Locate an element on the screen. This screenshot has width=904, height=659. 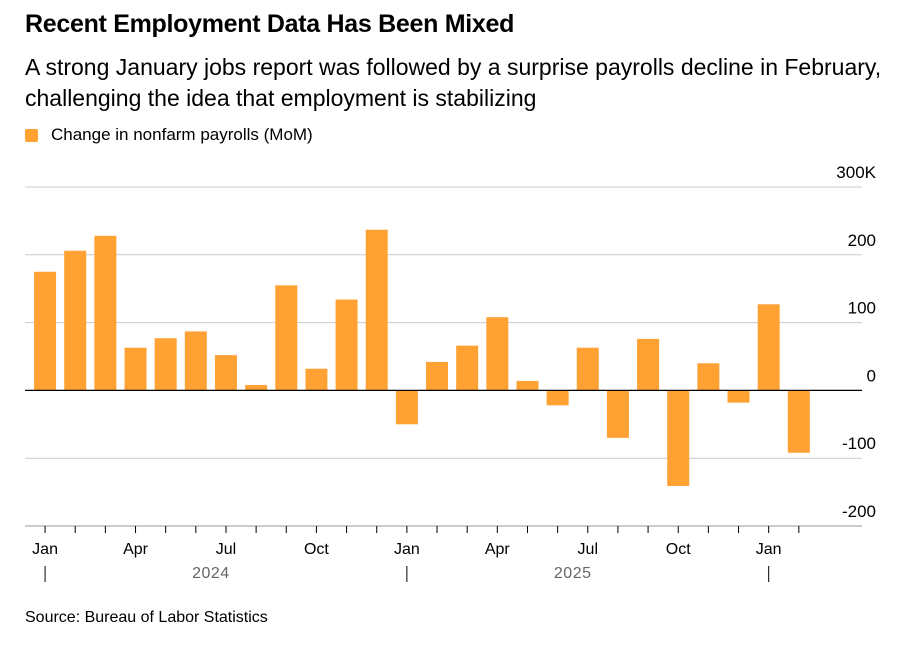
year-label: 2024 is located at coordinates (211, 573).